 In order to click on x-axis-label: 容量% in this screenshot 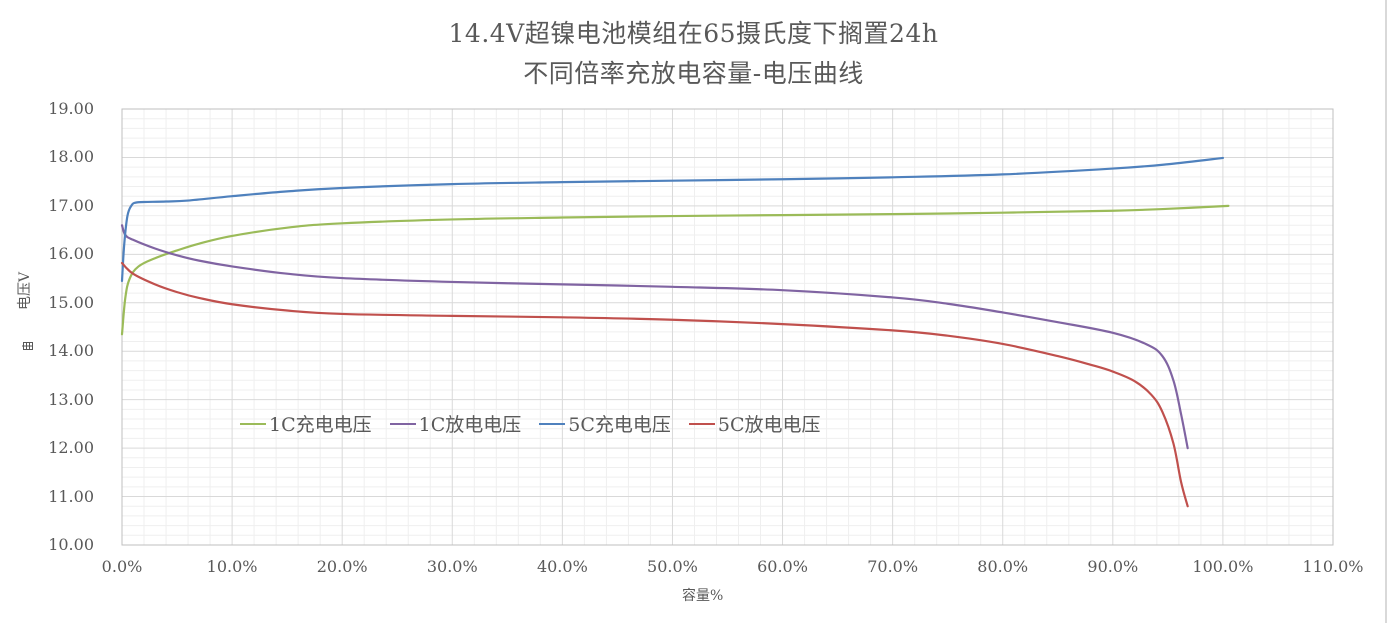, I will do `click(703, 596)`.